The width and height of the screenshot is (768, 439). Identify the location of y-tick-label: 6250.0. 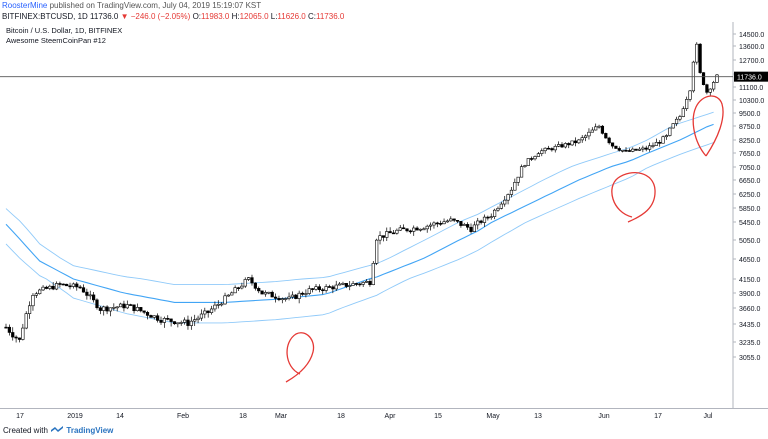
(750, 195).